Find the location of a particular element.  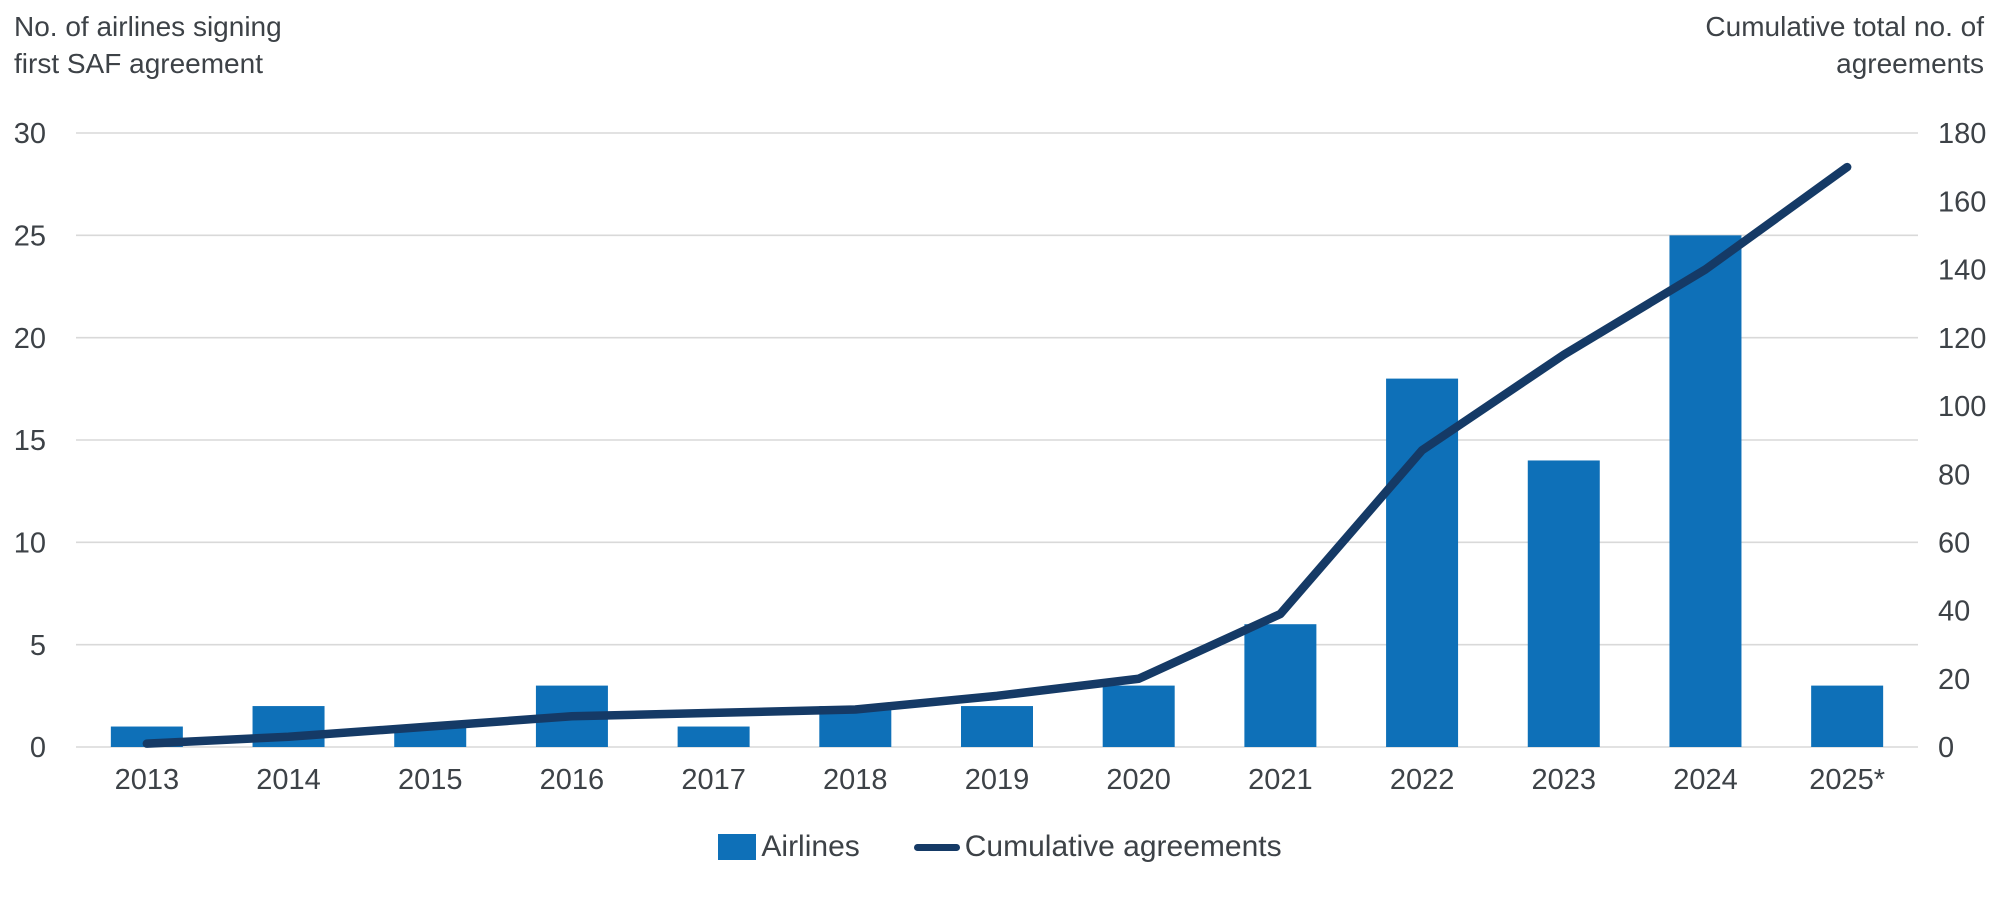

right-axis-title: Cumulative total no. of agreements is located at coordinates (1844, 45).